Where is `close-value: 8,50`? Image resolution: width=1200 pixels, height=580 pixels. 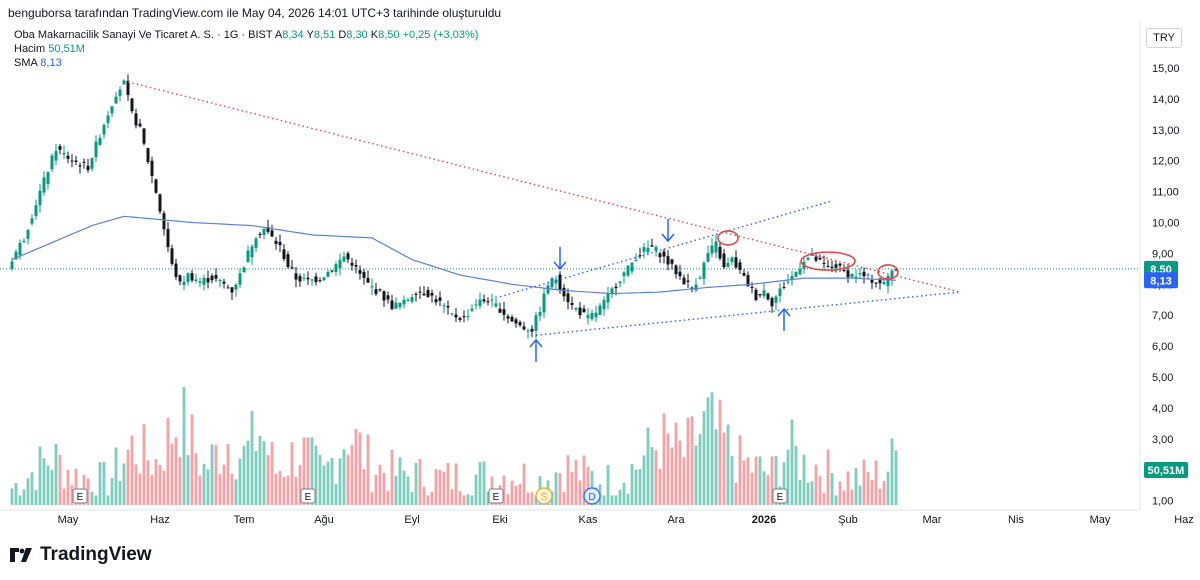
close-value: 8,50 is located at coordinates (389, 35).